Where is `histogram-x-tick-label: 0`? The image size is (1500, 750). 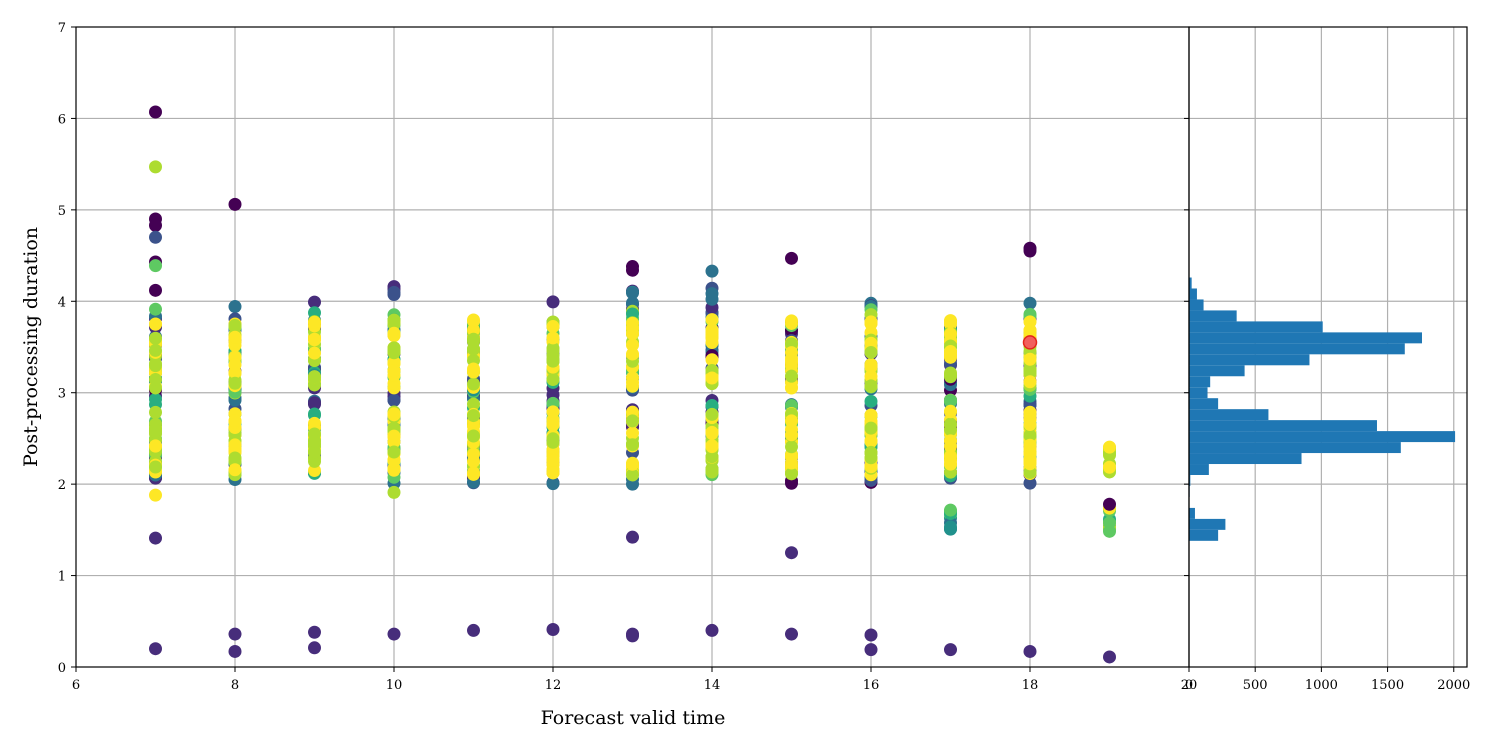 histogram-x-tick-label: 0 is located at coordinates (1189, 685).